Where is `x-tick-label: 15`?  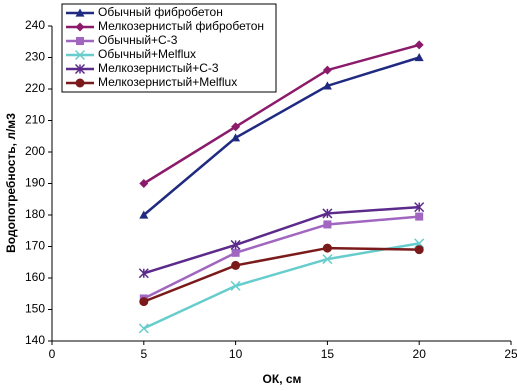
x-tick-label: 15 is located at coordinates (328, 354).